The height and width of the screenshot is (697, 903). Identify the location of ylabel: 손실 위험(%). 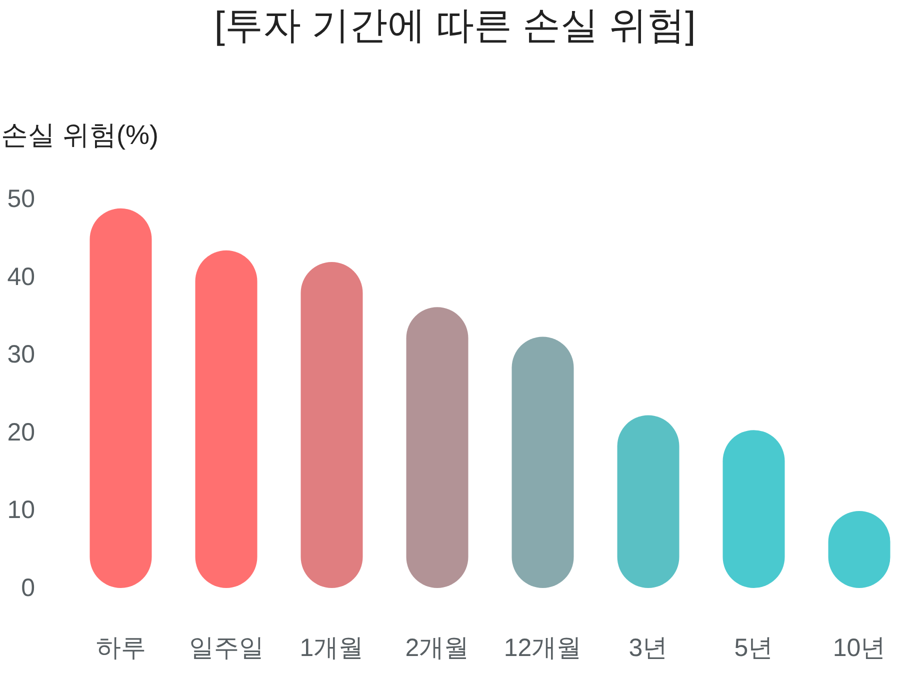
(79, 135).